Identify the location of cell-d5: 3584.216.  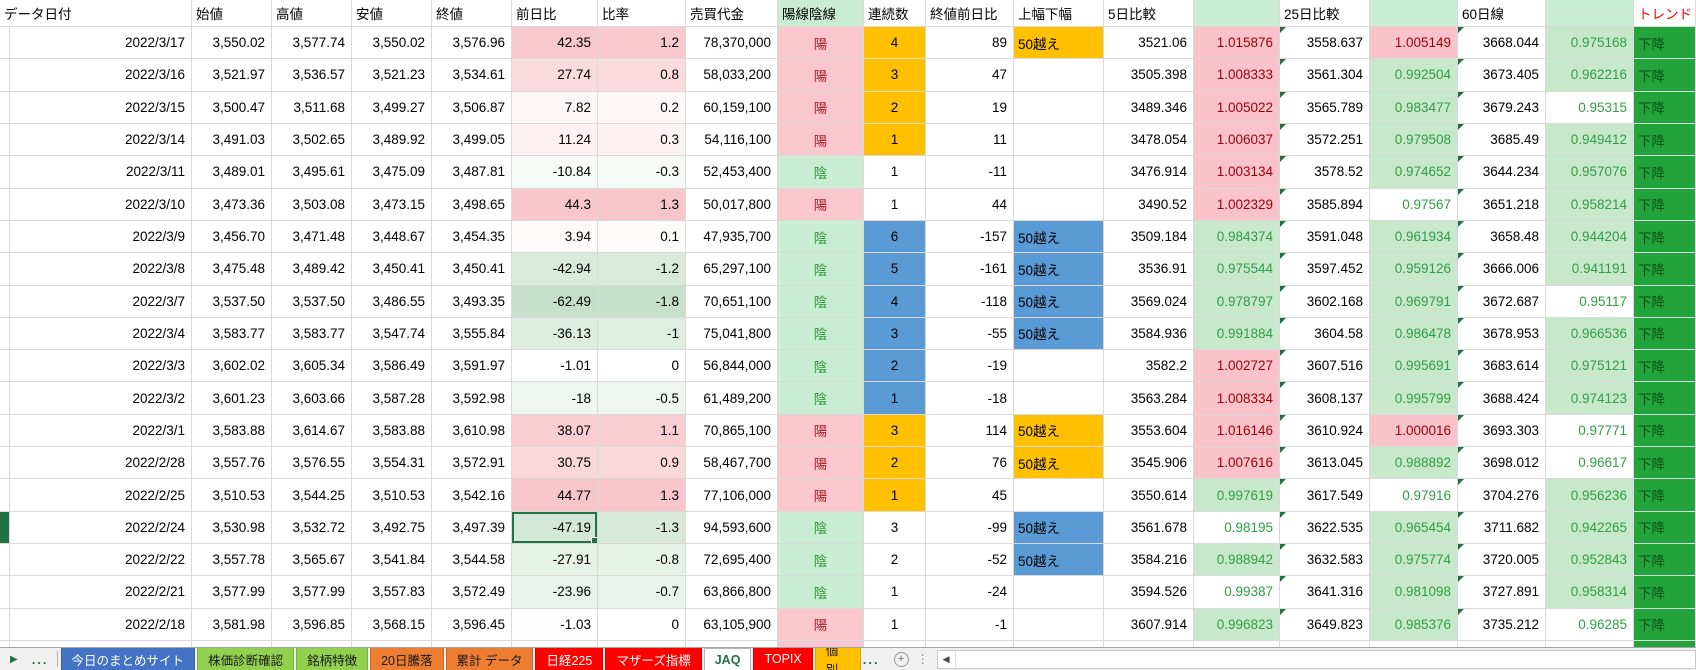
(1149, 560).